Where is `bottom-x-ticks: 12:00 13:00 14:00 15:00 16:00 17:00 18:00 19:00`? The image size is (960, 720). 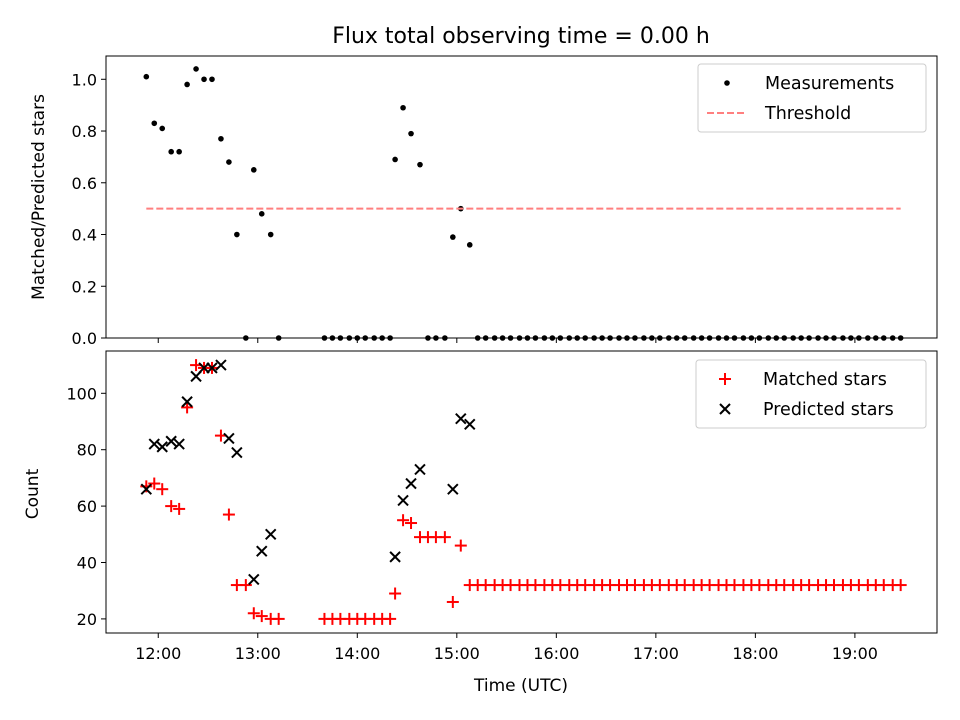 bottom-x-ticks: 12:00 13:00 14:00 15:00 16:00 17:00 18:00 19:00 is located at coordinates (506, 648).